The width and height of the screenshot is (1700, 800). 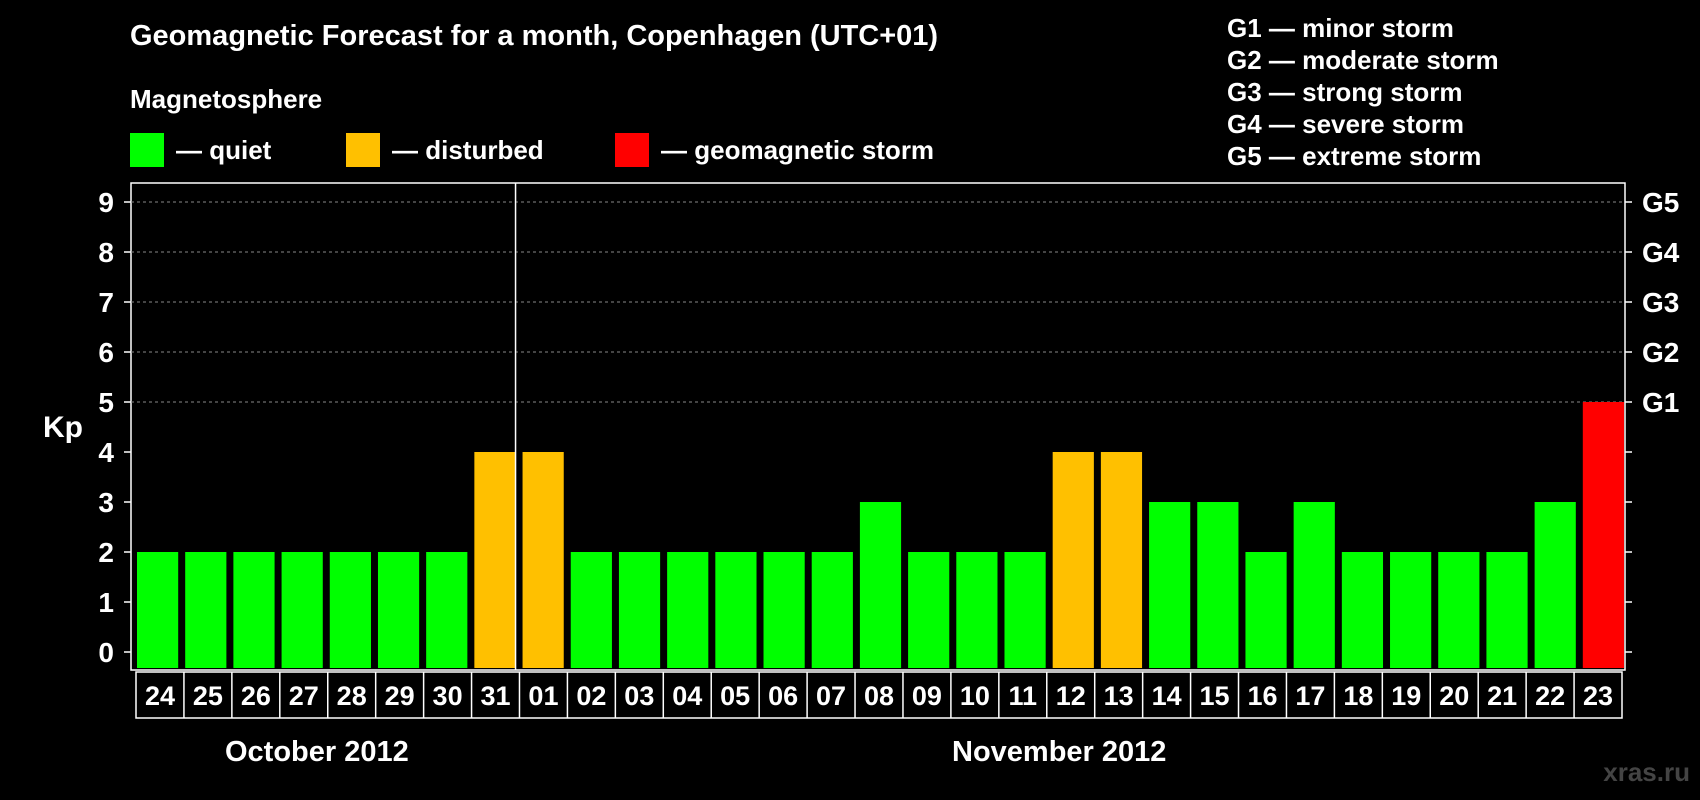 I want to click on x-tick-label: 23, so click(x=1598, y=696).